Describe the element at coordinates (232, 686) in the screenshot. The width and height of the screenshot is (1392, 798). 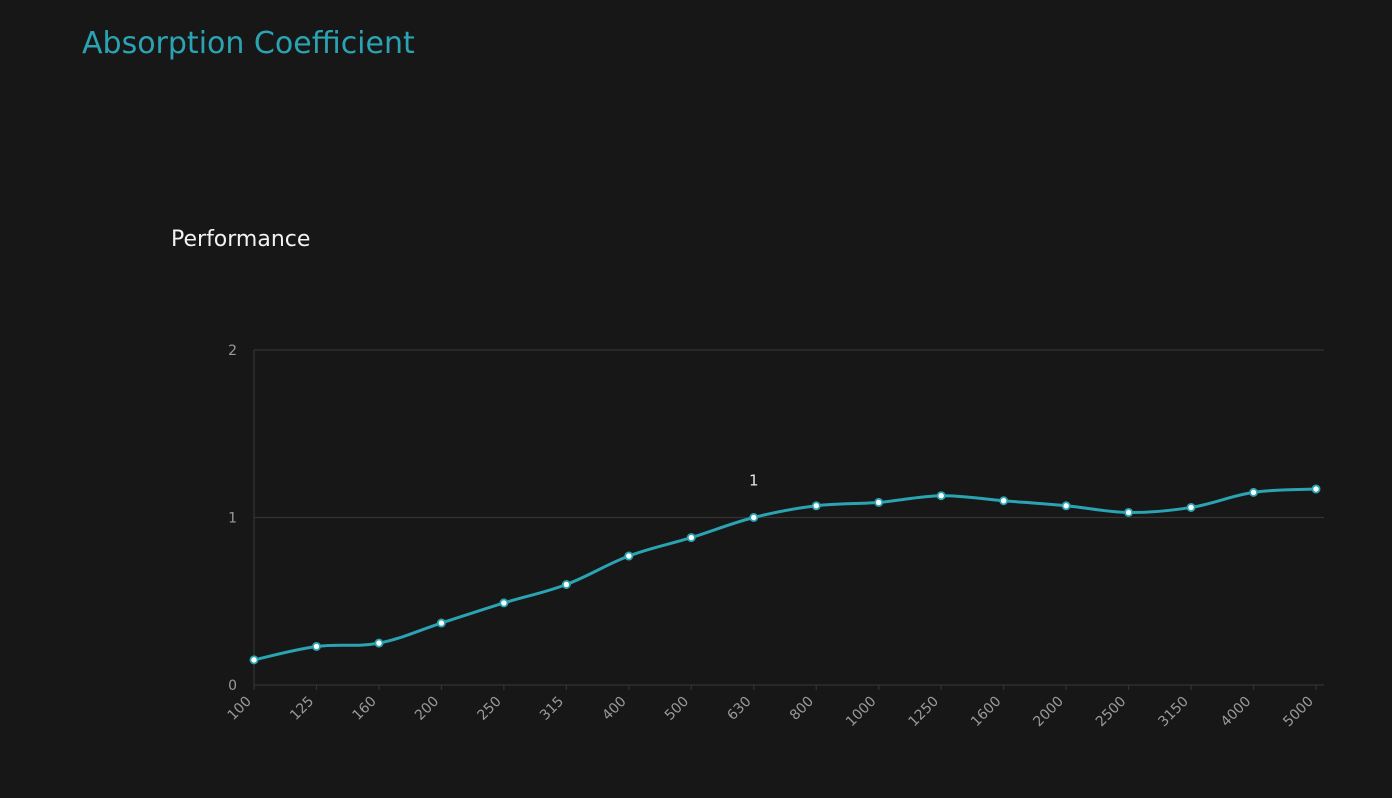
I see `y-tick-label-0: 0` at that location.